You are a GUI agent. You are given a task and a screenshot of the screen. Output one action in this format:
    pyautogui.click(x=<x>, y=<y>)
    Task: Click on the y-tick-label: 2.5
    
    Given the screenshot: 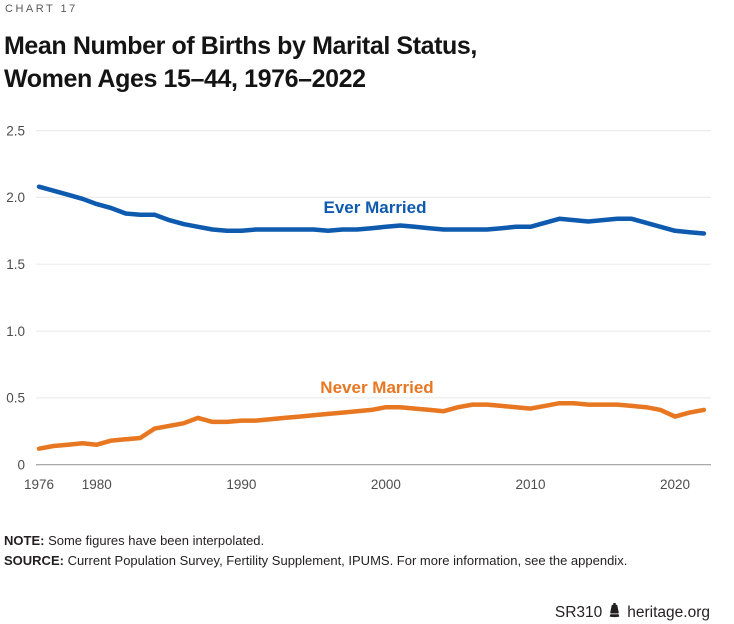 What is the action you would take?
    pyautogui.click(x=15, y=130)
    